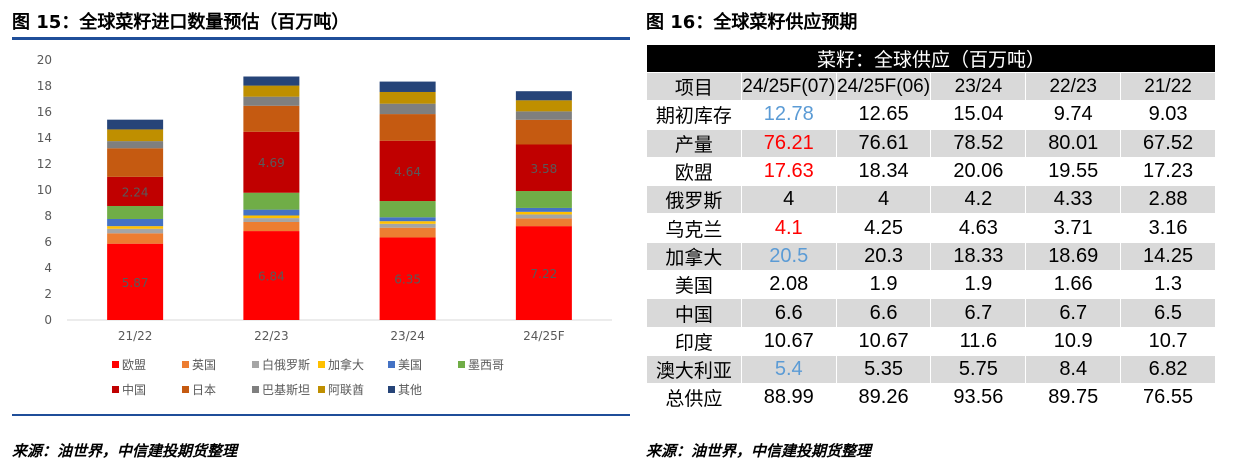  I want to click on table-row-label: 期初库存, so click(694, 115).